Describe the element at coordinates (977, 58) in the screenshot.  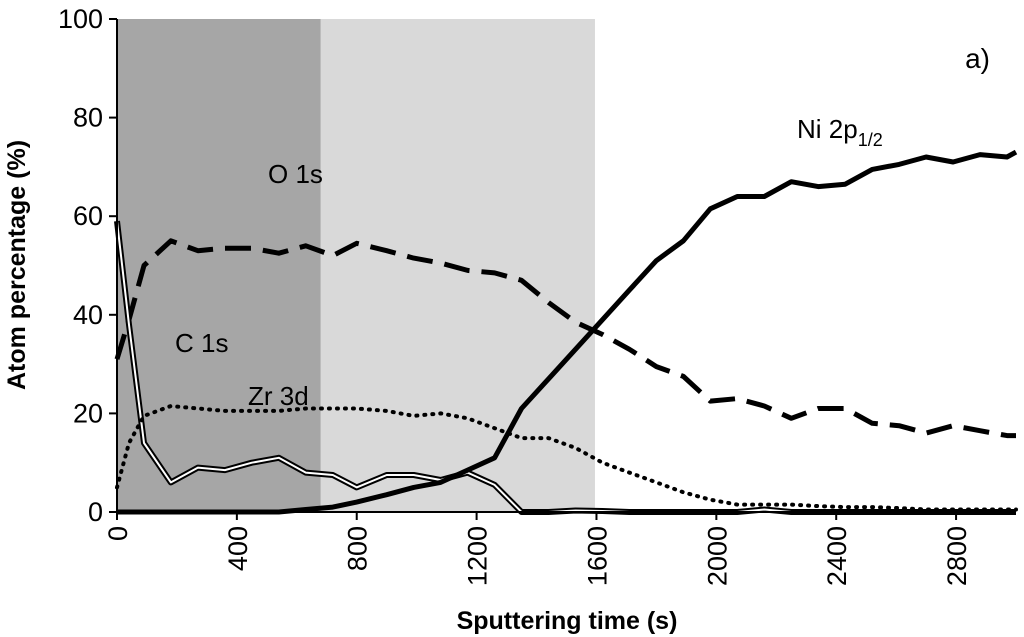
I see `panel-label: a)` at that location.